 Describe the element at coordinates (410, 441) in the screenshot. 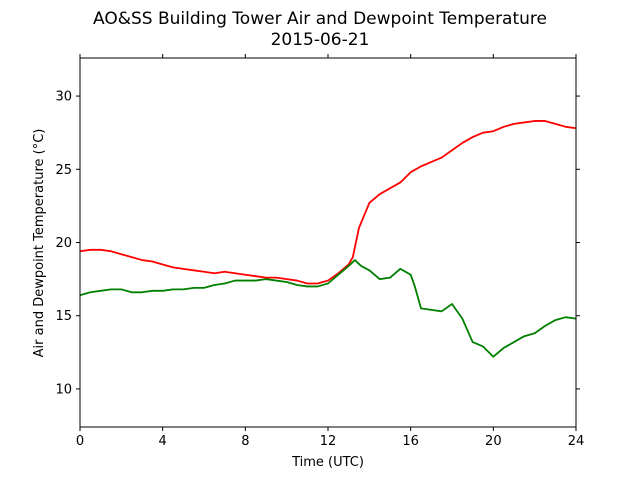

I see `x-tick-label: 16` at that location.